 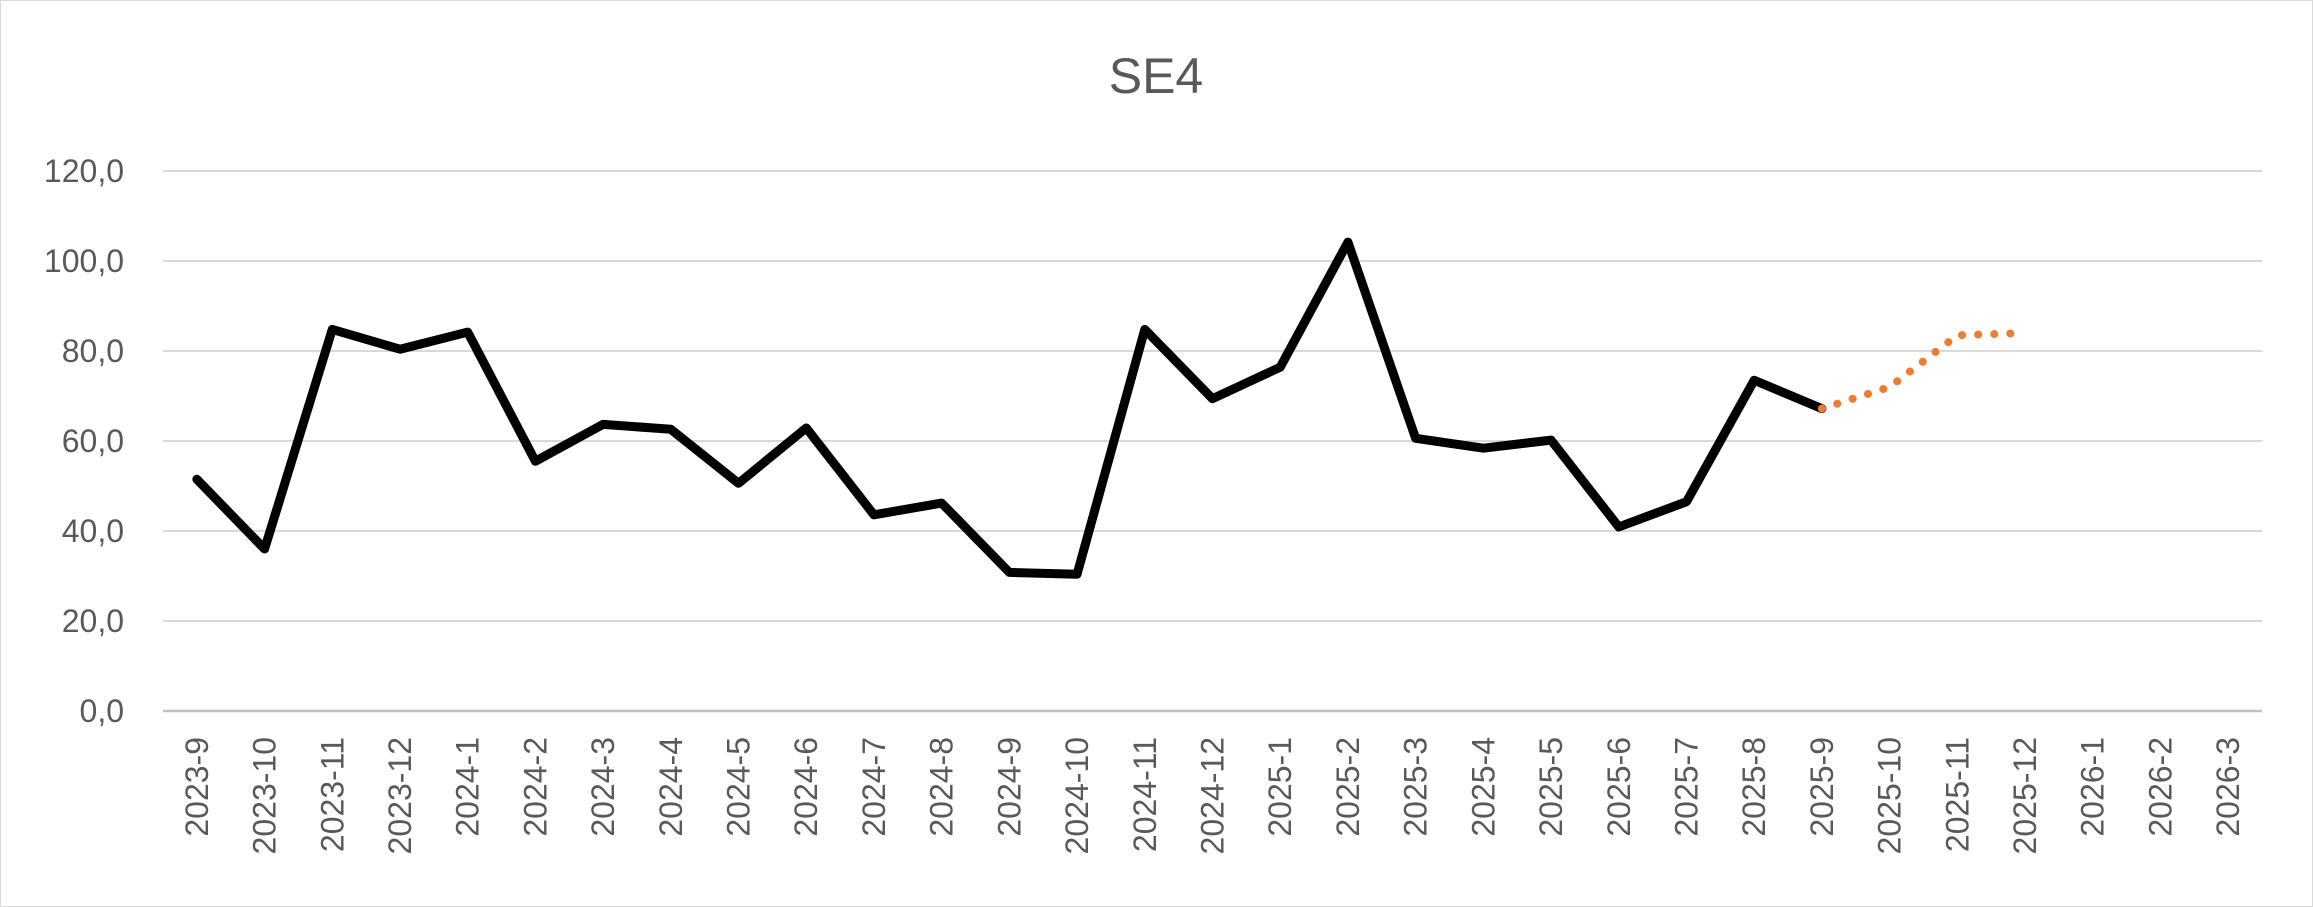 What do you see at coordinates (2093, 787) in the screenshot?
I see `x-tick-label: 2026-1` at bounding box center [2093, 787].